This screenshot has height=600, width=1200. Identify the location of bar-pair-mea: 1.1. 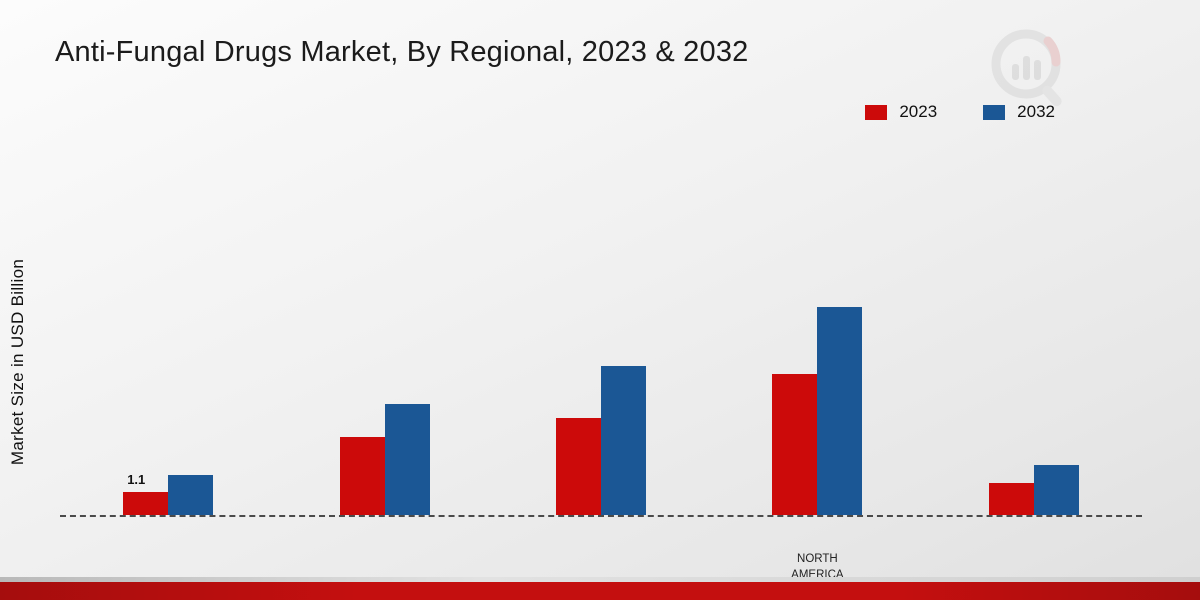
(168, 493).